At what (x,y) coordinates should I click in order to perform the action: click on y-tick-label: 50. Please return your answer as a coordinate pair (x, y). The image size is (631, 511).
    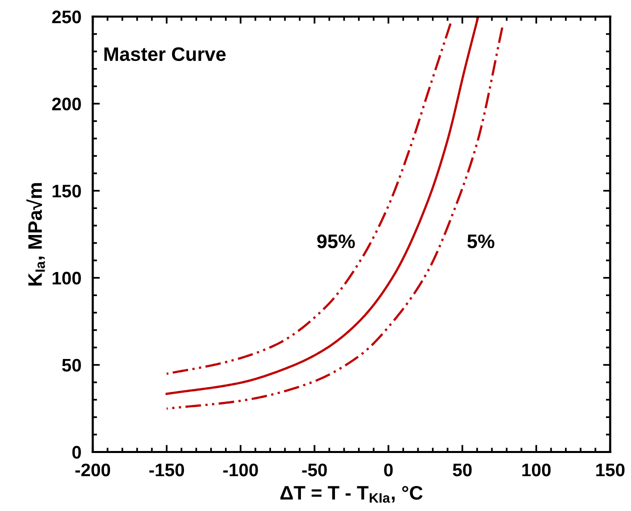
    Looking at the image, I should click on (71, 365).